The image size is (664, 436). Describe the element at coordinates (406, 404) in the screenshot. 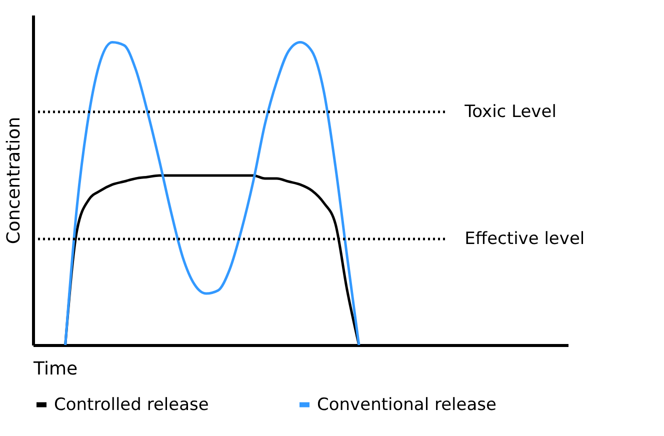

I see `legend-label: Conventional release` at that location.